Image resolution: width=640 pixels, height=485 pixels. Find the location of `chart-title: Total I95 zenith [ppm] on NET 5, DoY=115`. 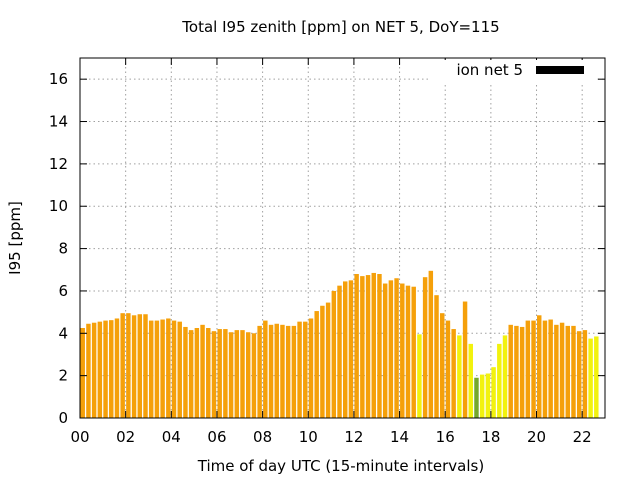

chart-title: Total I95 zenith [ppm] on NET 5, DoY=115 is located at coordinates (340, 27).